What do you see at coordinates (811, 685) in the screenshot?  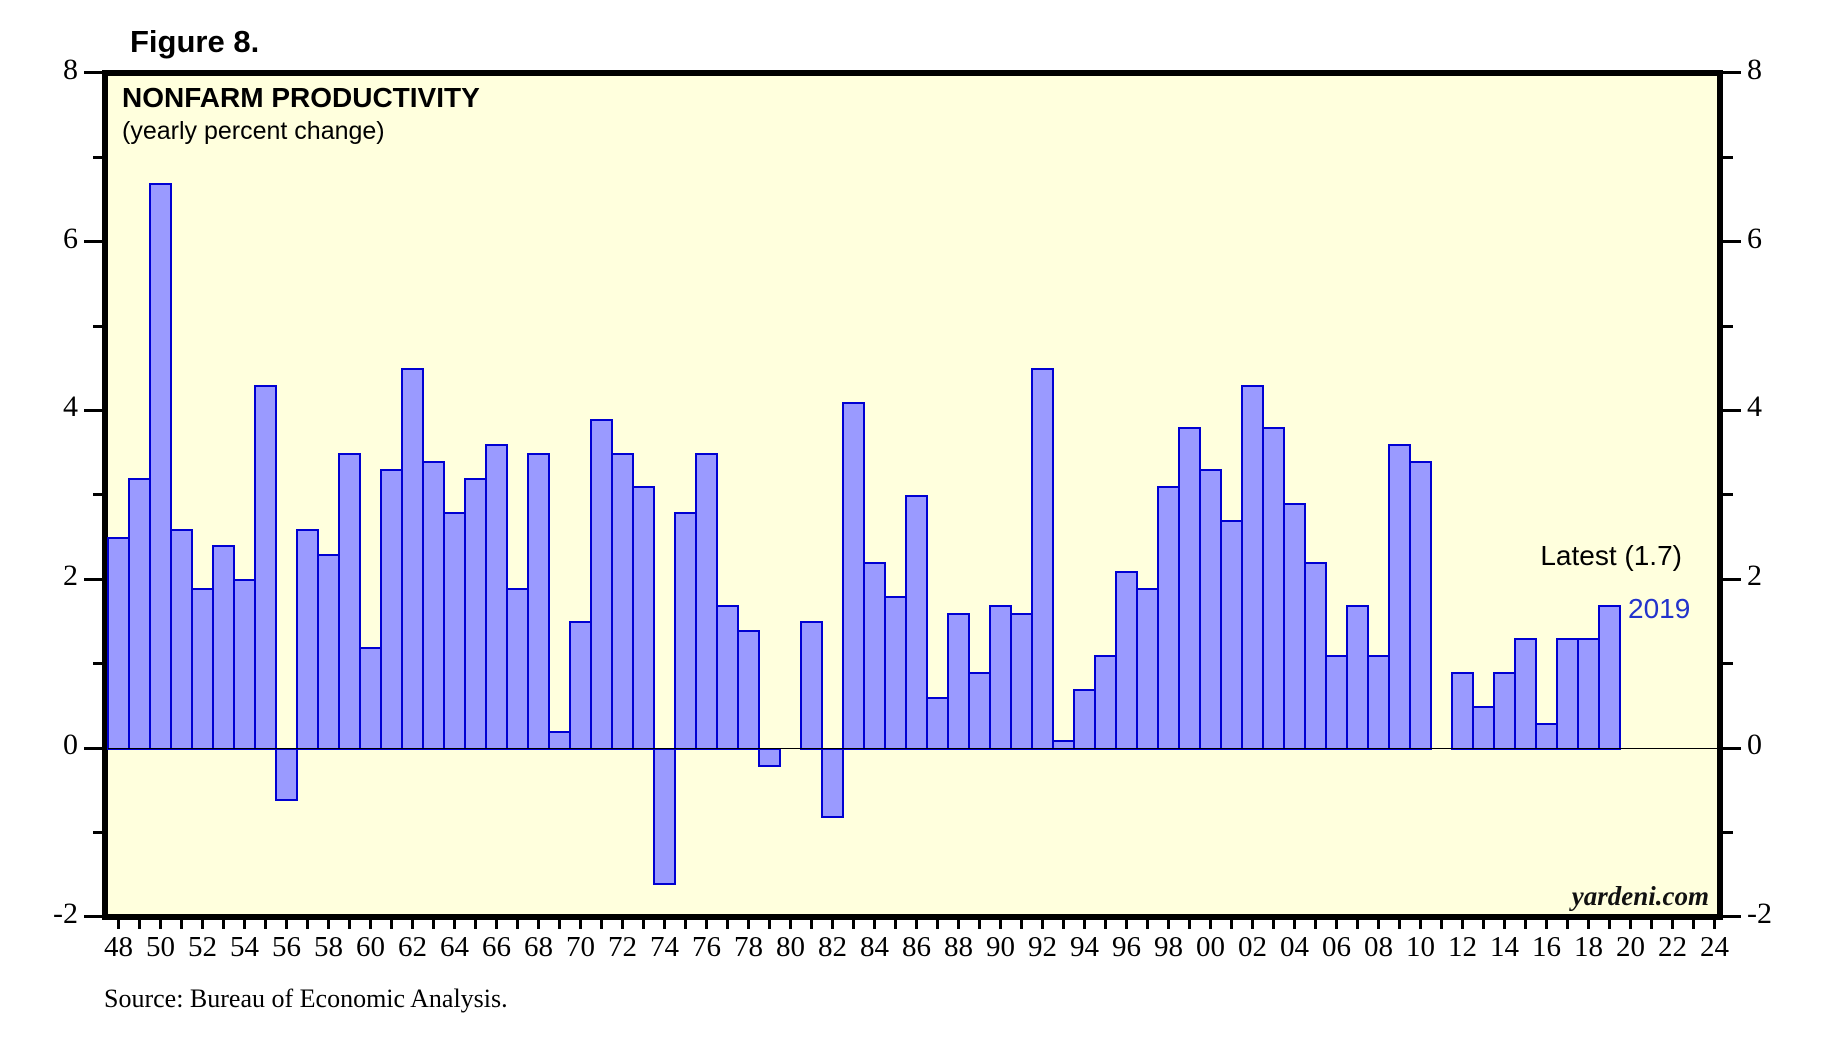 I see `bar-1981` at bounding box center [811, 685].